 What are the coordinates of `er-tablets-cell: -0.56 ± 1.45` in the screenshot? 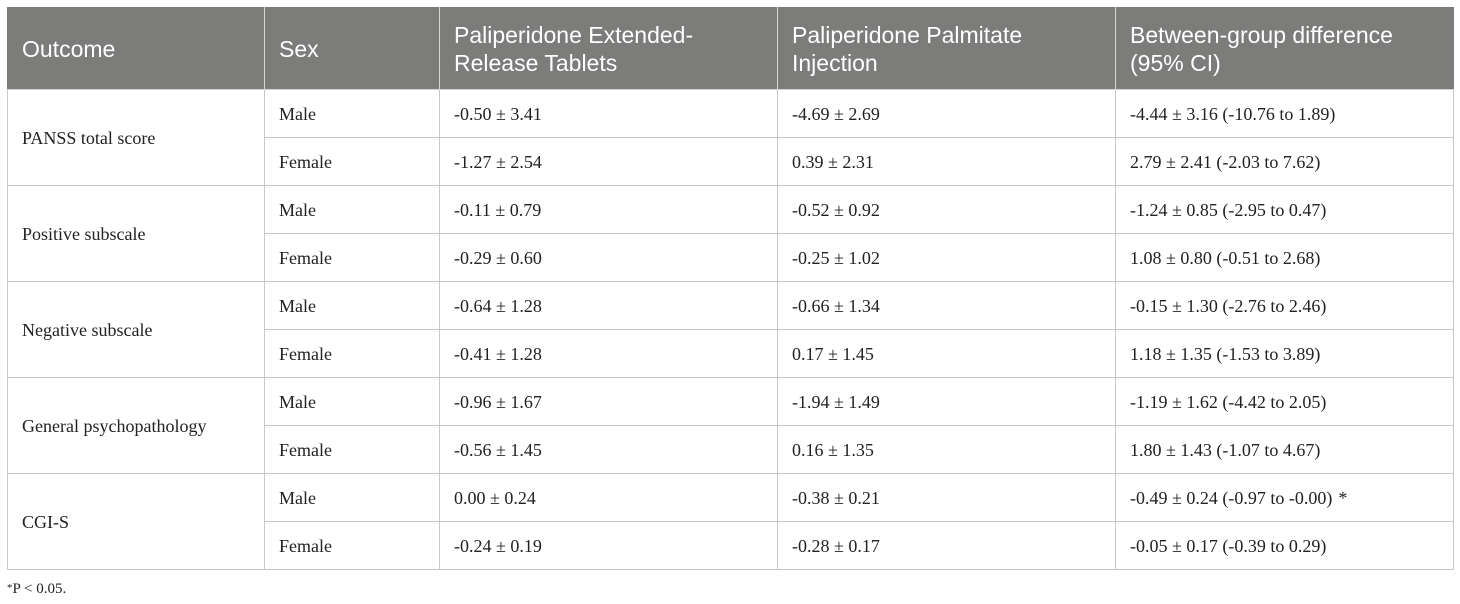 It's located at (608, 449).